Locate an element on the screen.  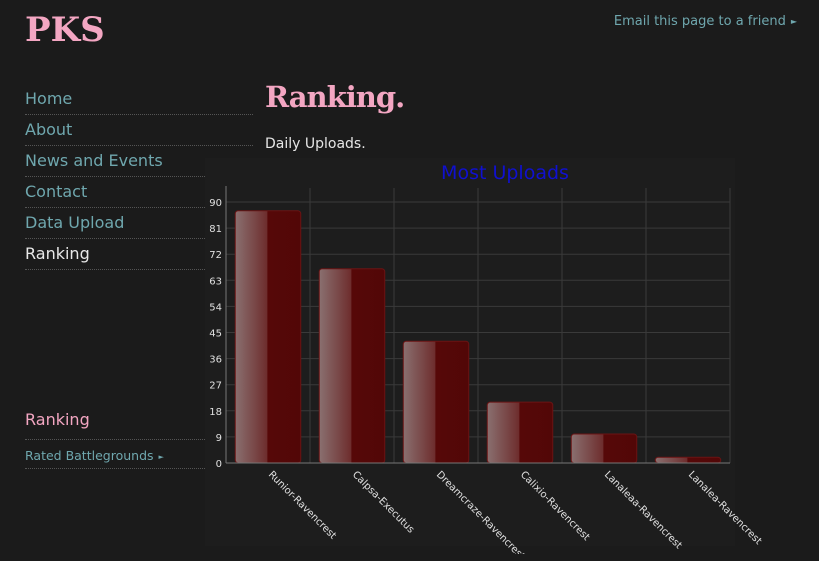
y-tick-label: 27 is located at coordinates (215, 386).